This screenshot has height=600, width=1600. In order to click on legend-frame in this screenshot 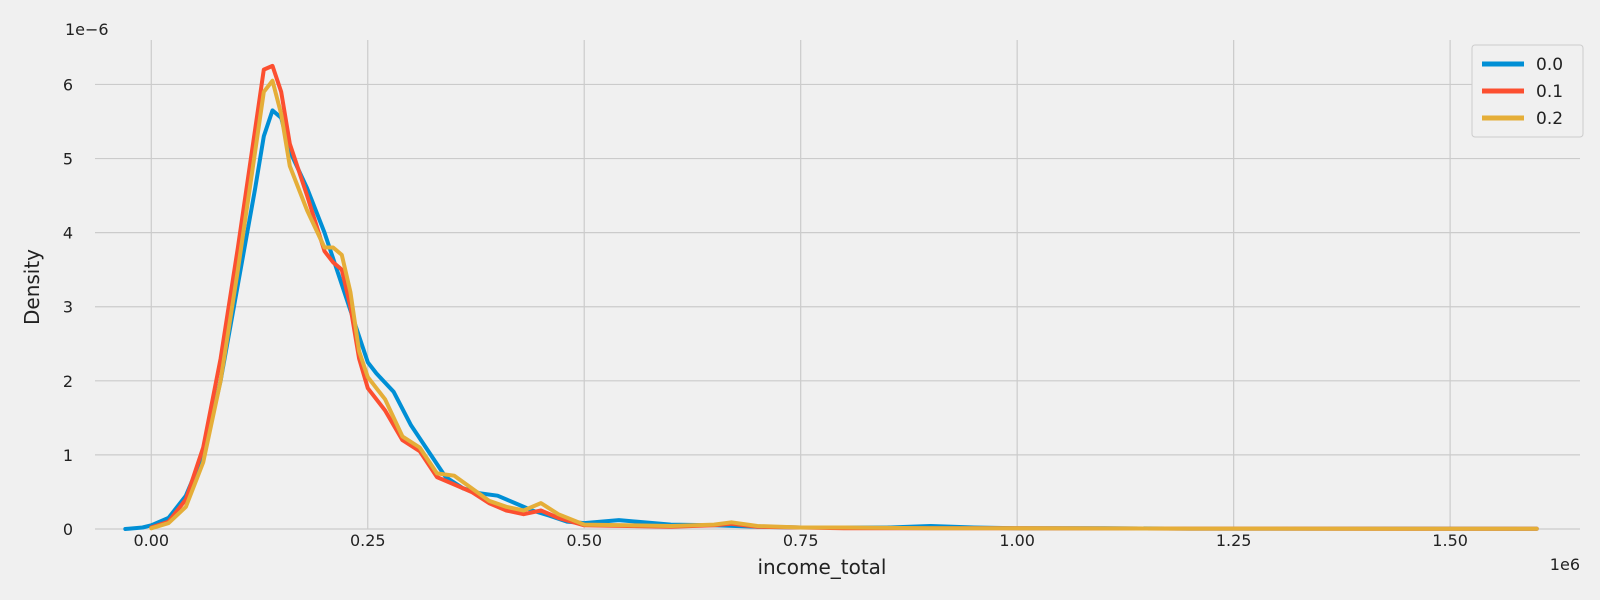, I will do `click(1527, 91)`.